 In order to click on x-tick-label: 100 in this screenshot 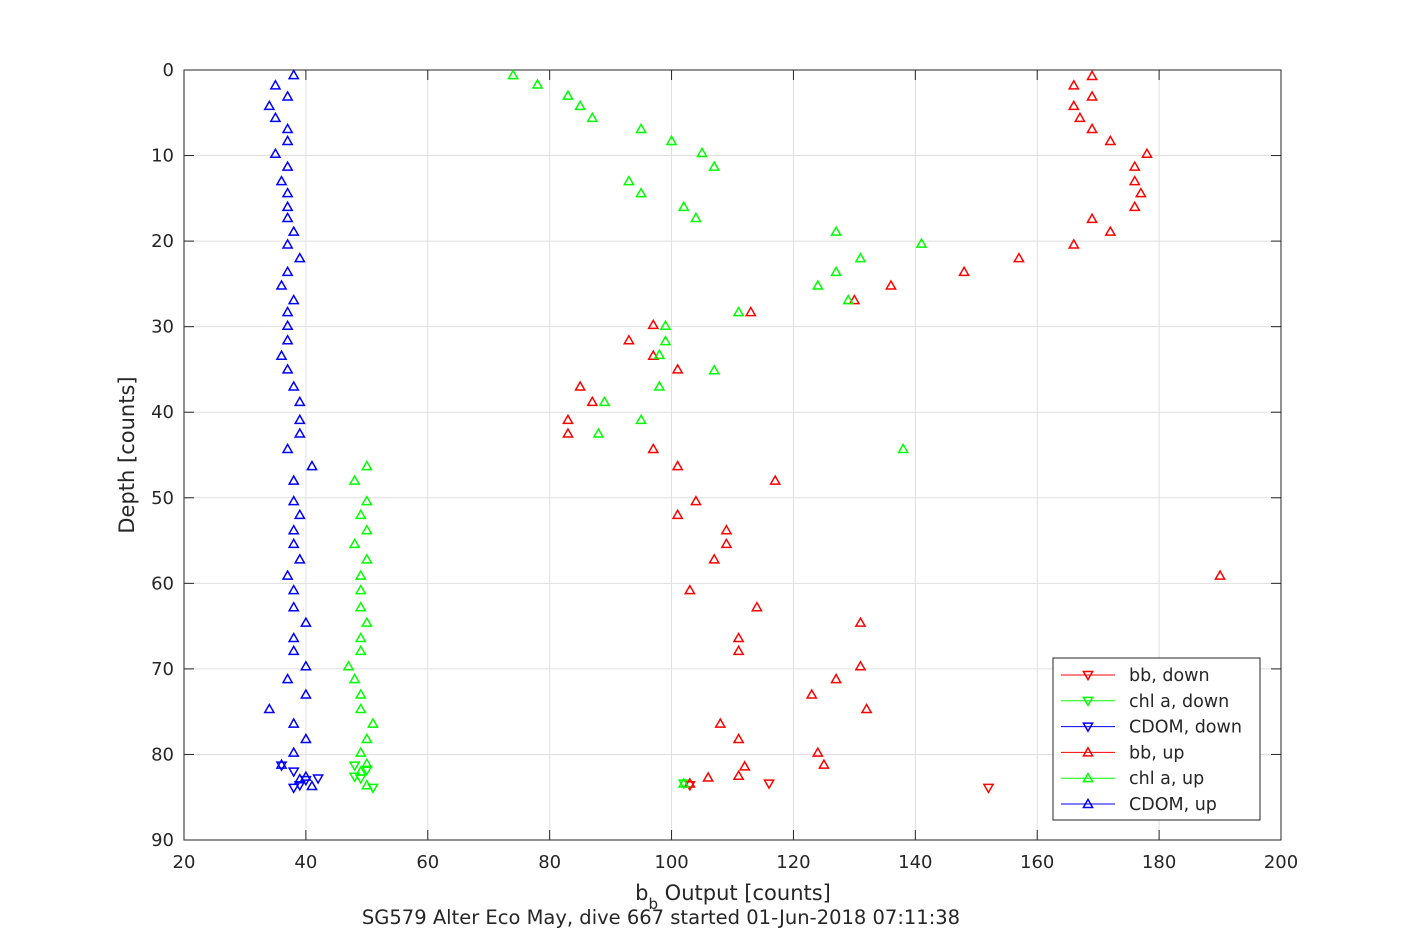, I will do `click(671, 862)`.